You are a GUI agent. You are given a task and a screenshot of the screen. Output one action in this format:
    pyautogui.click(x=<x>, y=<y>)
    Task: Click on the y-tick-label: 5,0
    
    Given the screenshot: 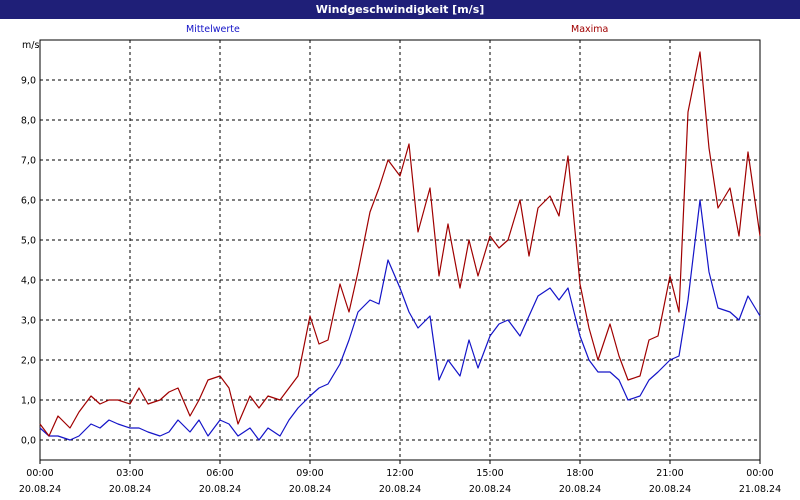 What is the action you would take?
    pyautogui.click(x=28, y=241)
    